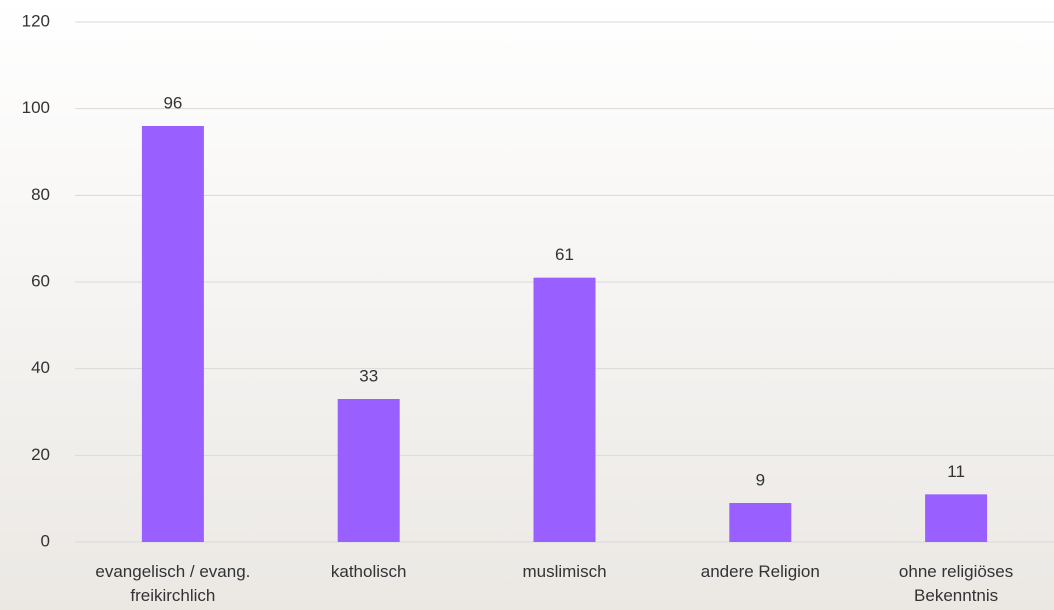  Describe the element at coordinates (956, 471) in the screenshot. I see `data-label: 11` at that location.